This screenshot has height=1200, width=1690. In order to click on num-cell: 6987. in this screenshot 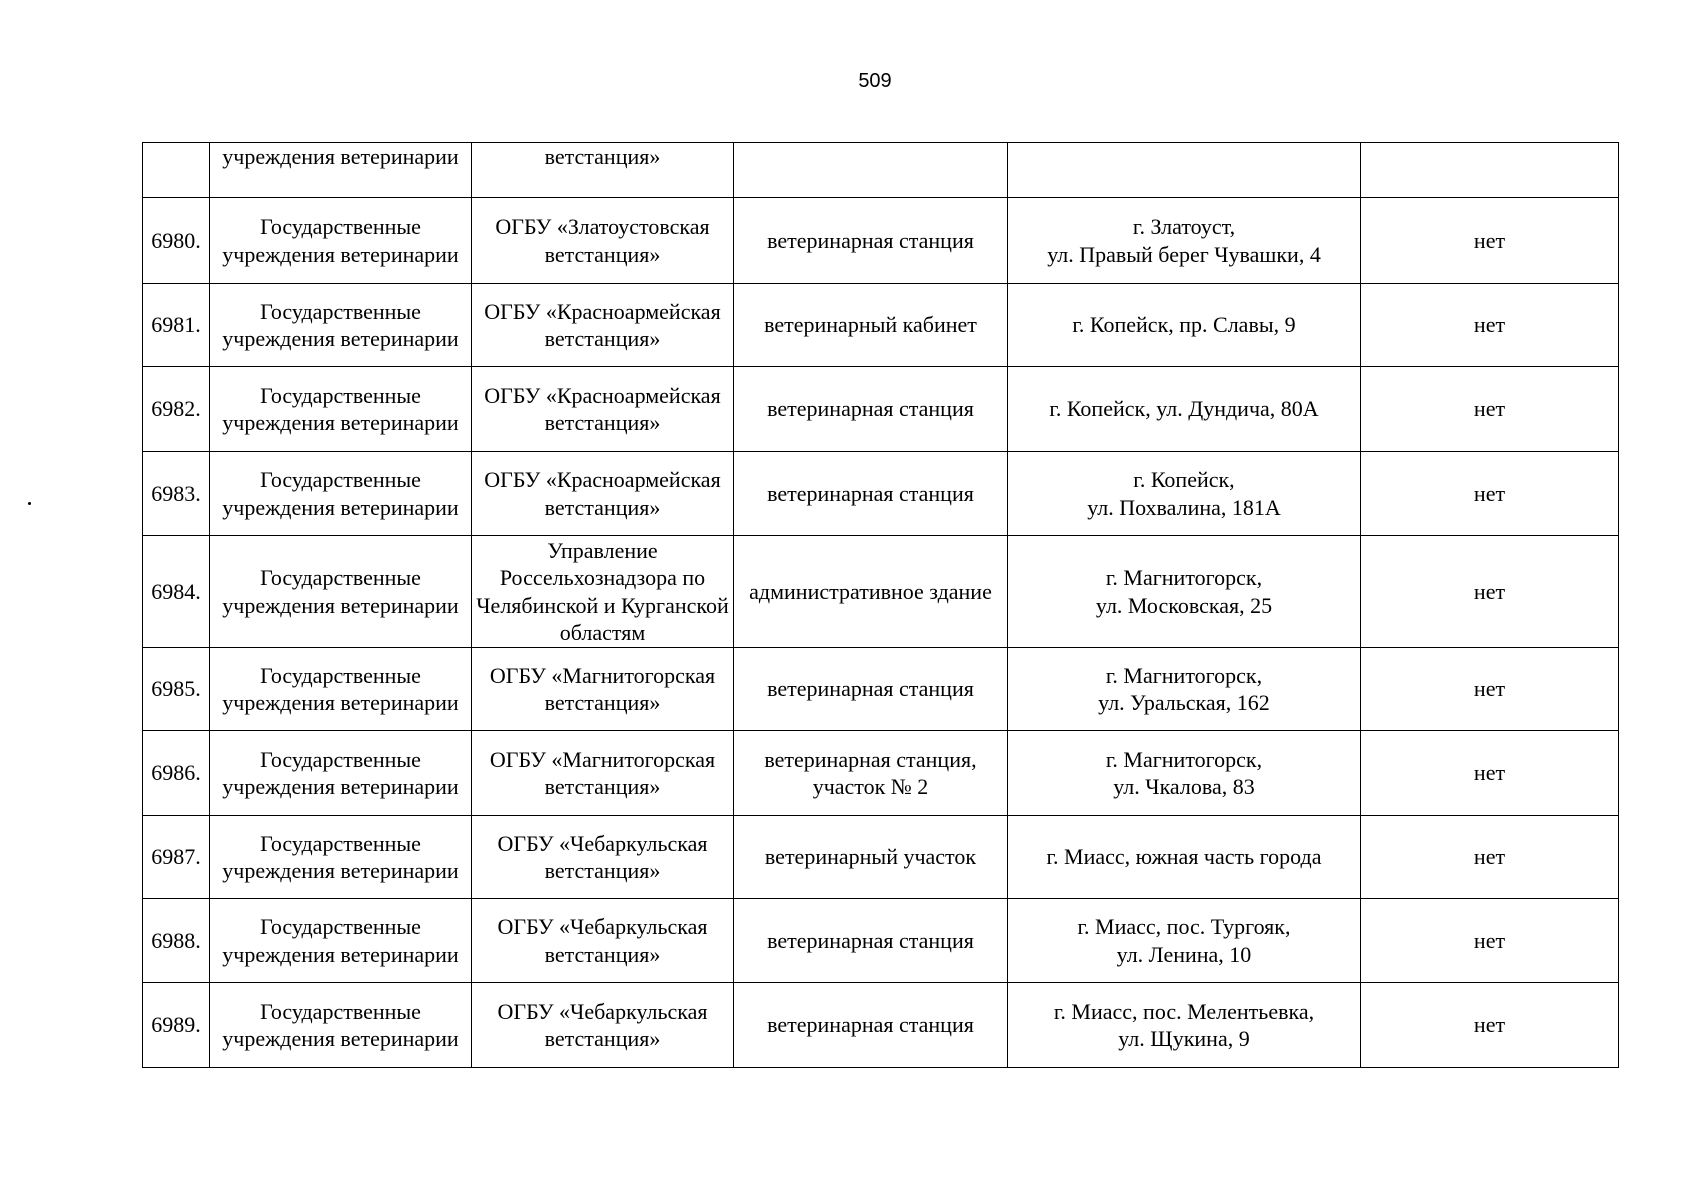, I will do `click(176, 857)`.